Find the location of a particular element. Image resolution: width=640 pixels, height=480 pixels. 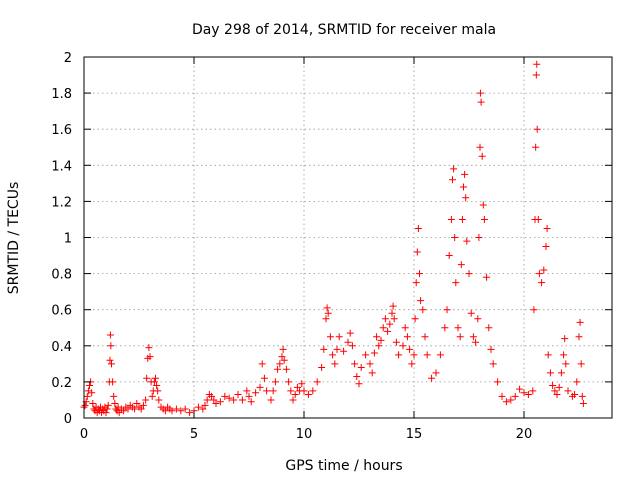

x-tick-label: 5 is located at coordinates (194, 434).